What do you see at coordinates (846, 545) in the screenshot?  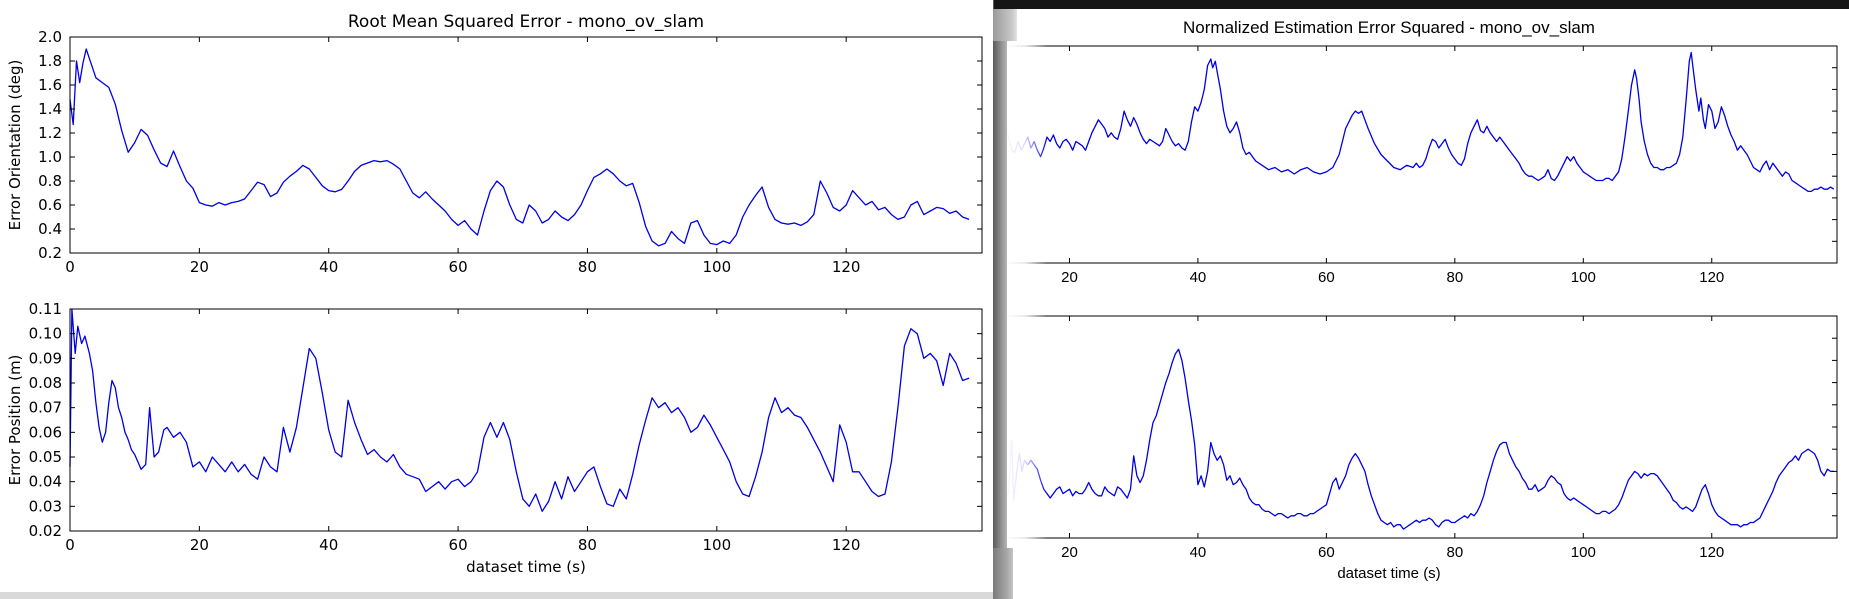 I see `rmse-position-xtick-label: 120` at bounding box center [846, 545].